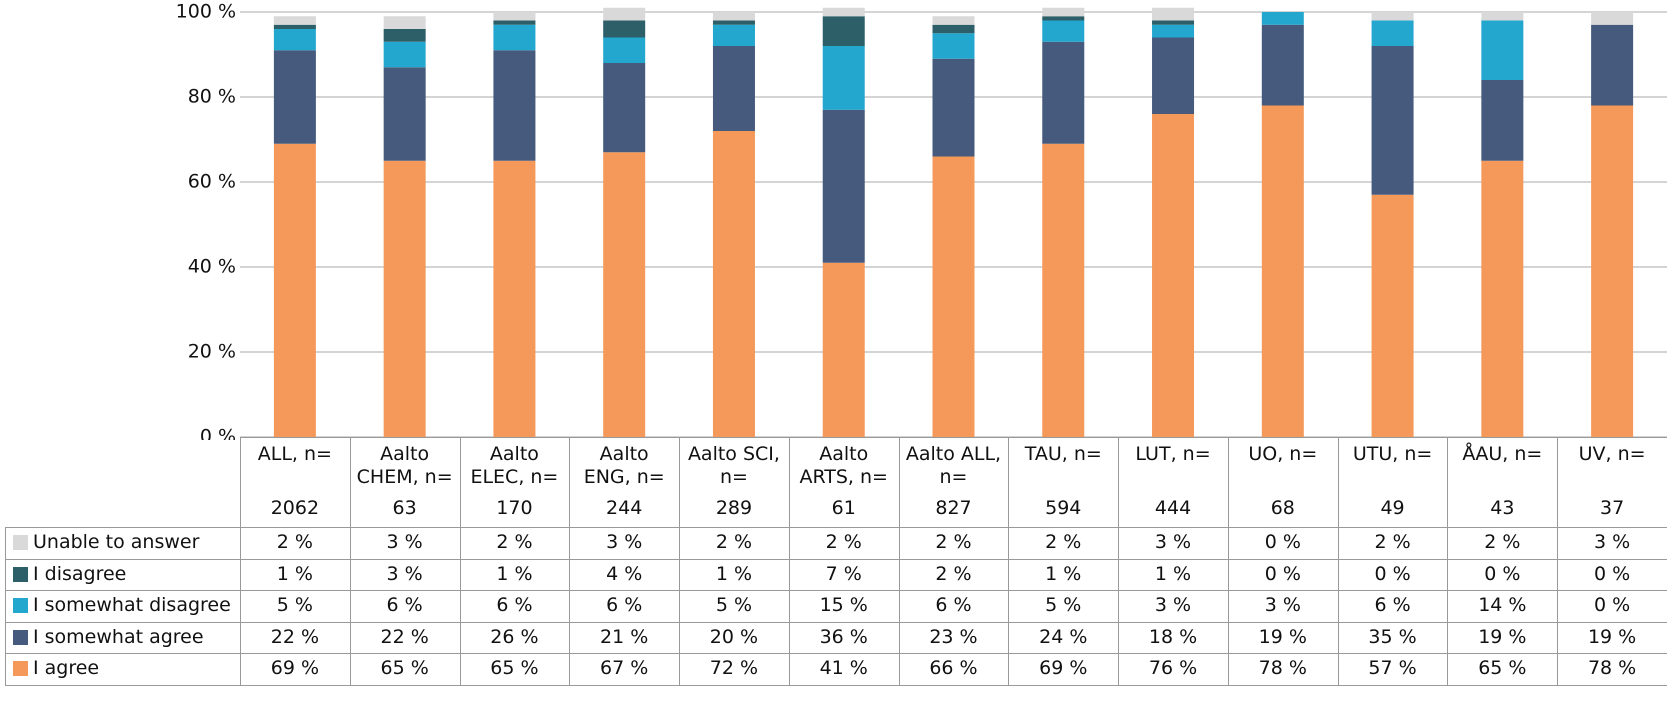  What do you see at coordinates (1612, 508) in the screenshot?
I see `n-label: 37` at bounding box center [1612, 508].